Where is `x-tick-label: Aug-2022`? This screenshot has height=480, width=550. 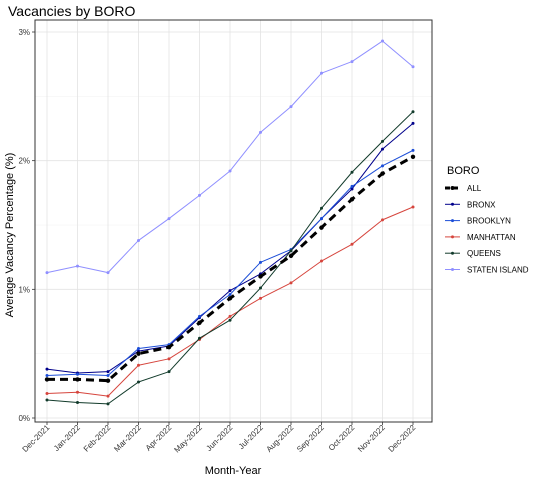
x-tick-label: Aug-2022 is located at coordinates (280, 438).